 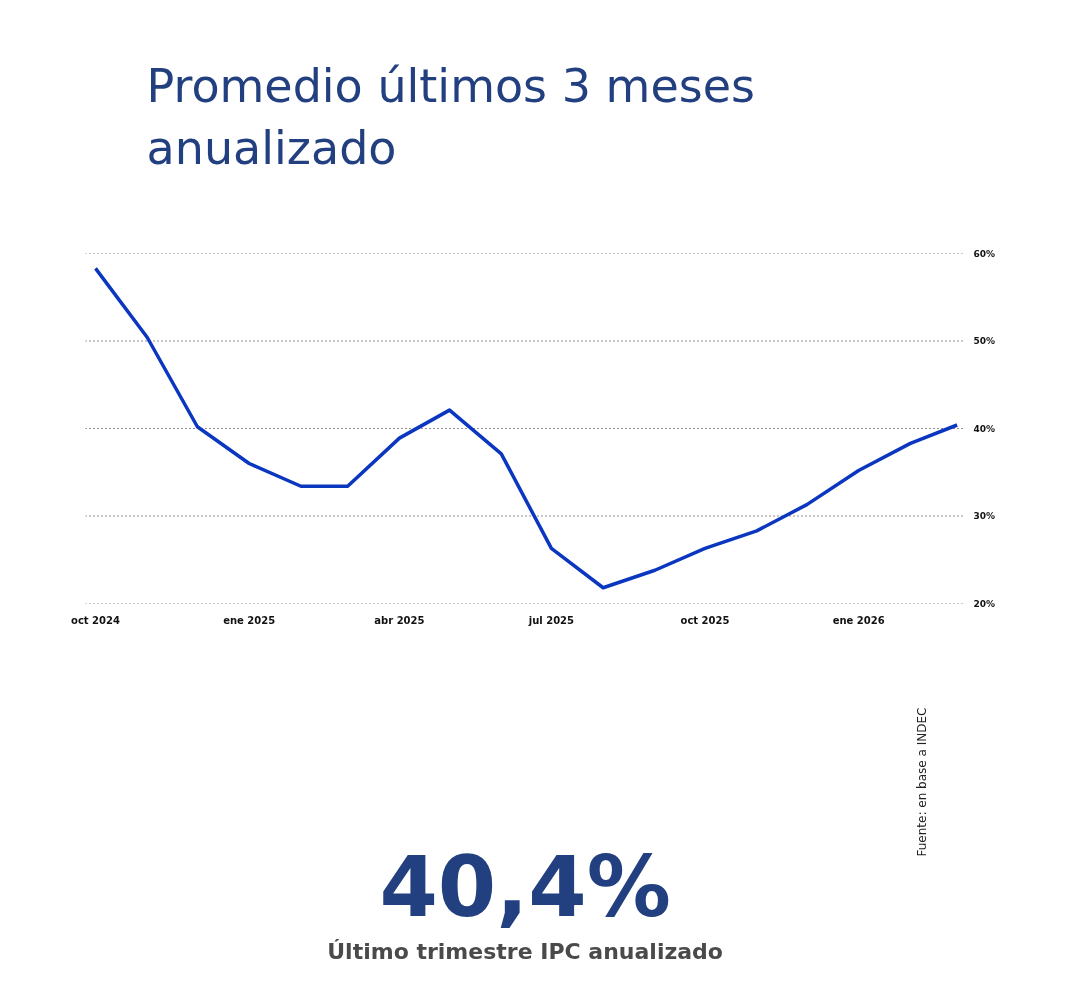 I want to click on chart-title: Promedio últimos 3 meses anualizado, so click(x=450, y=116).